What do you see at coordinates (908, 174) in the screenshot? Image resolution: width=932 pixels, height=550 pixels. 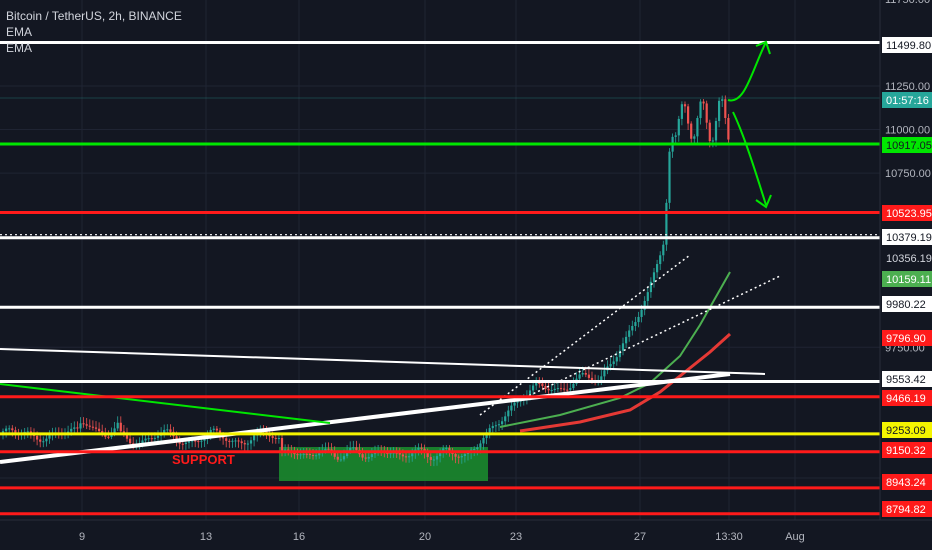 I see `price-tick-4: 10750.00` at bounding box center [908, 174].